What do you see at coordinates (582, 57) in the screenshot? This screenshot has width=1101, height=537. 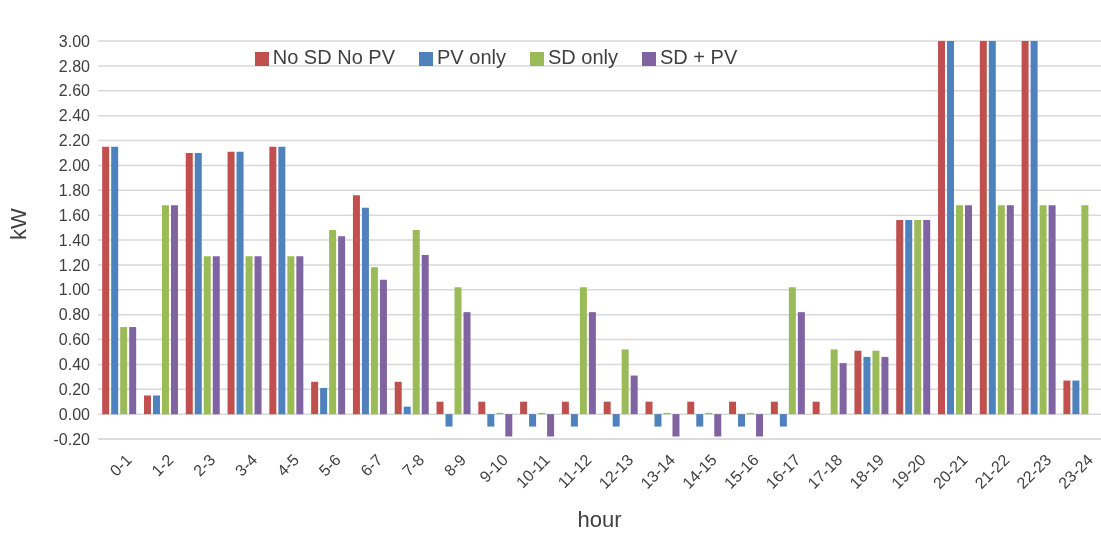 I see `legend-label: SD only` at bounding box center [582, 57].